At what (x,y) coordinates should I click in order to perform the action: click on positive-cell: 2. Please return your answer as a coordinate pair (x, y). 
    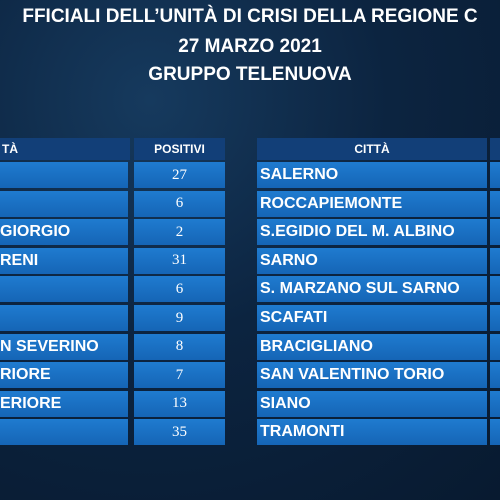
    Looking at the image, I should click on (179, 232).